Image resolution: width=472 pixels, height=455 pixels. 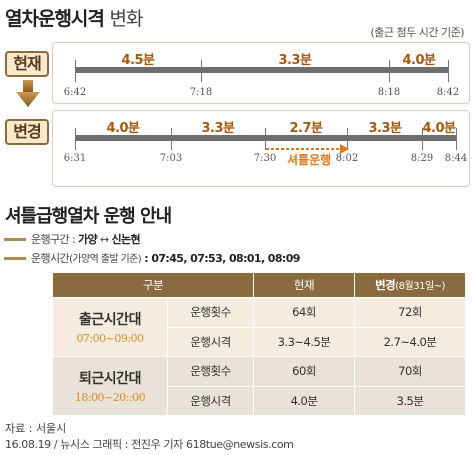 I want to click on changed-cell: 3.5분, so click(x=410, y=400).